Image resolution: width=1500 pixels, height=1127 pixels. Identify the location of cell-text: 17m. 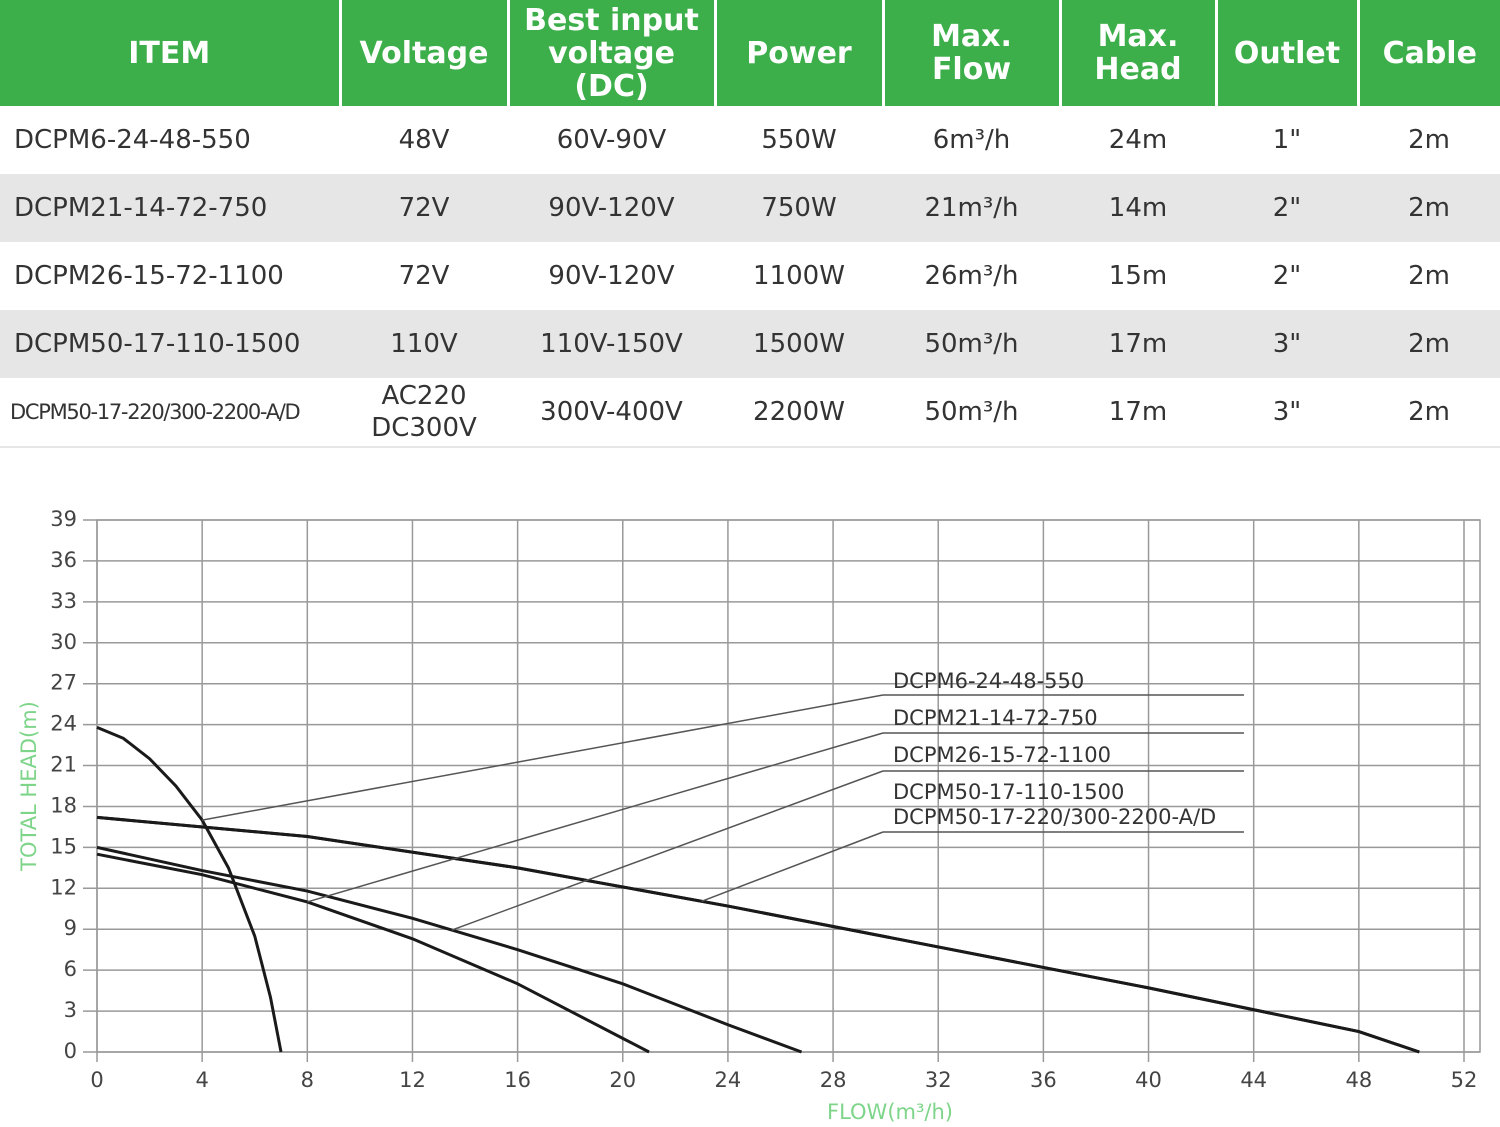
(1138, 412).